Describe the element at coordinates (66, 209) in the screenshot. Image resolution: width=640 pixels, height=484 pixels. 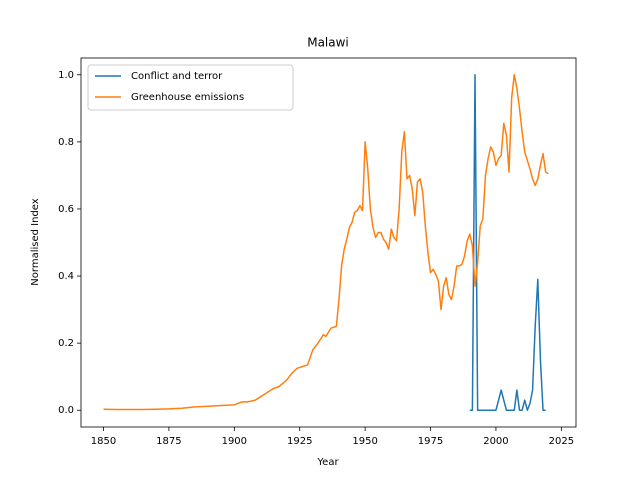
I see `y-tick-label: 0.6` at that location.